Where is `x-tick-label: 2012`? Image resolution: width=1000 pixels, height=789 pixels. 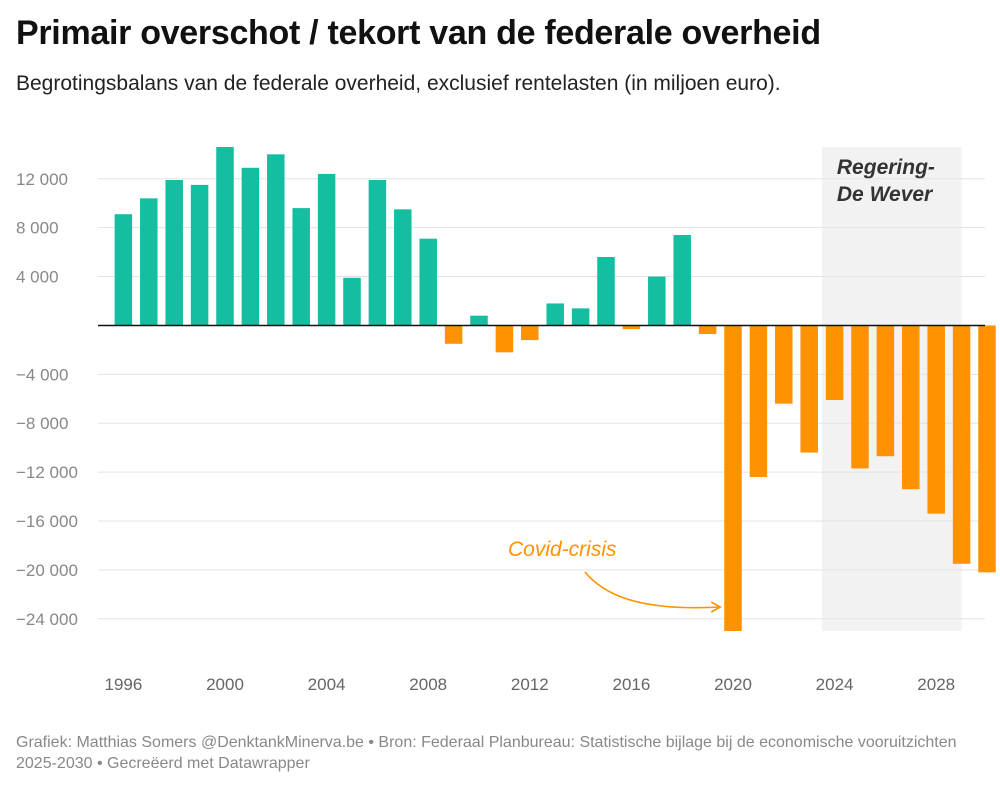
x-tick-label: 2012 is located at coordinates (530, 684).